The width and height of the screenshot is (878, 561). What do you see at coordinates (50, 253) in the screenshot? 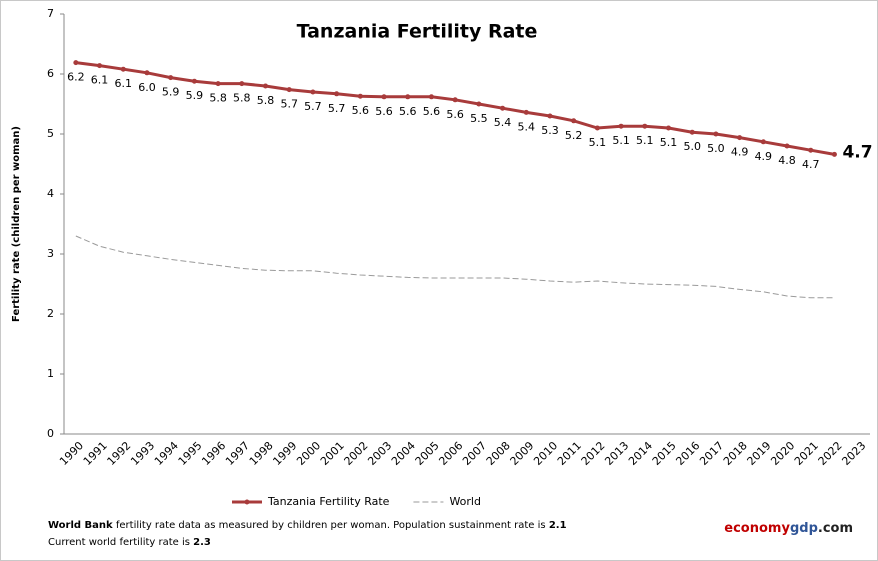
I see `y-tick-label: 3` at bounding box center [50, 253].